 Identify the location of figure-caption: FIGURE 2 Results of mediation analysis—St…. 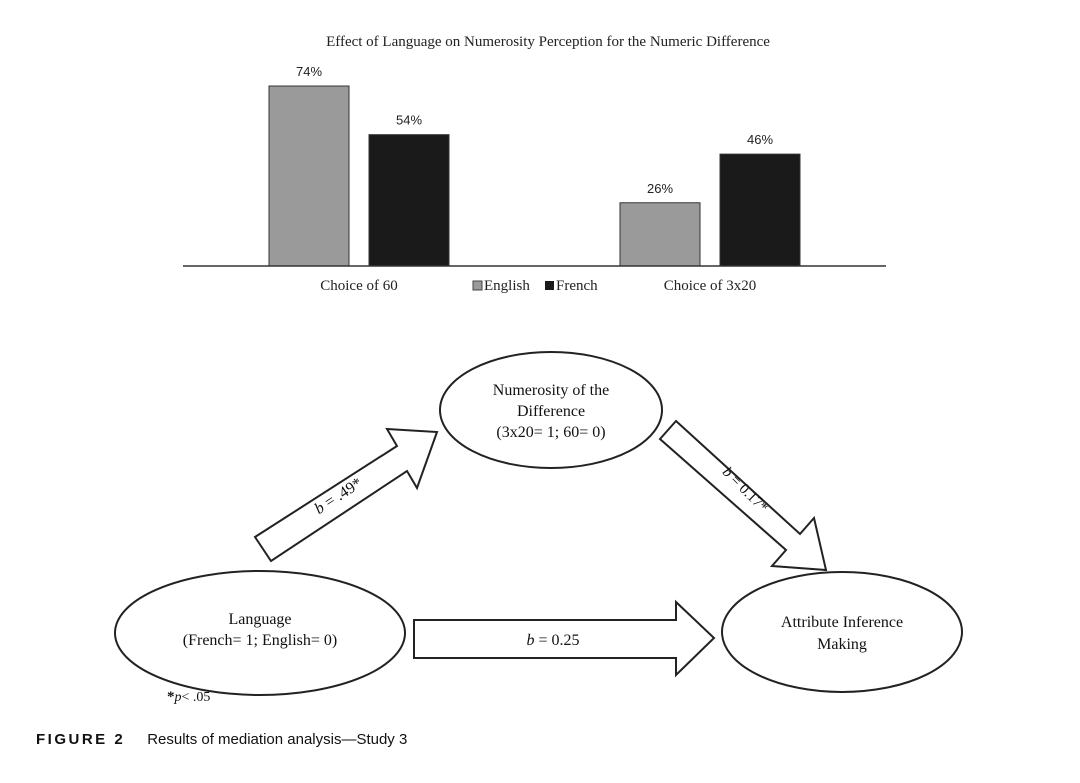
(221, 740).